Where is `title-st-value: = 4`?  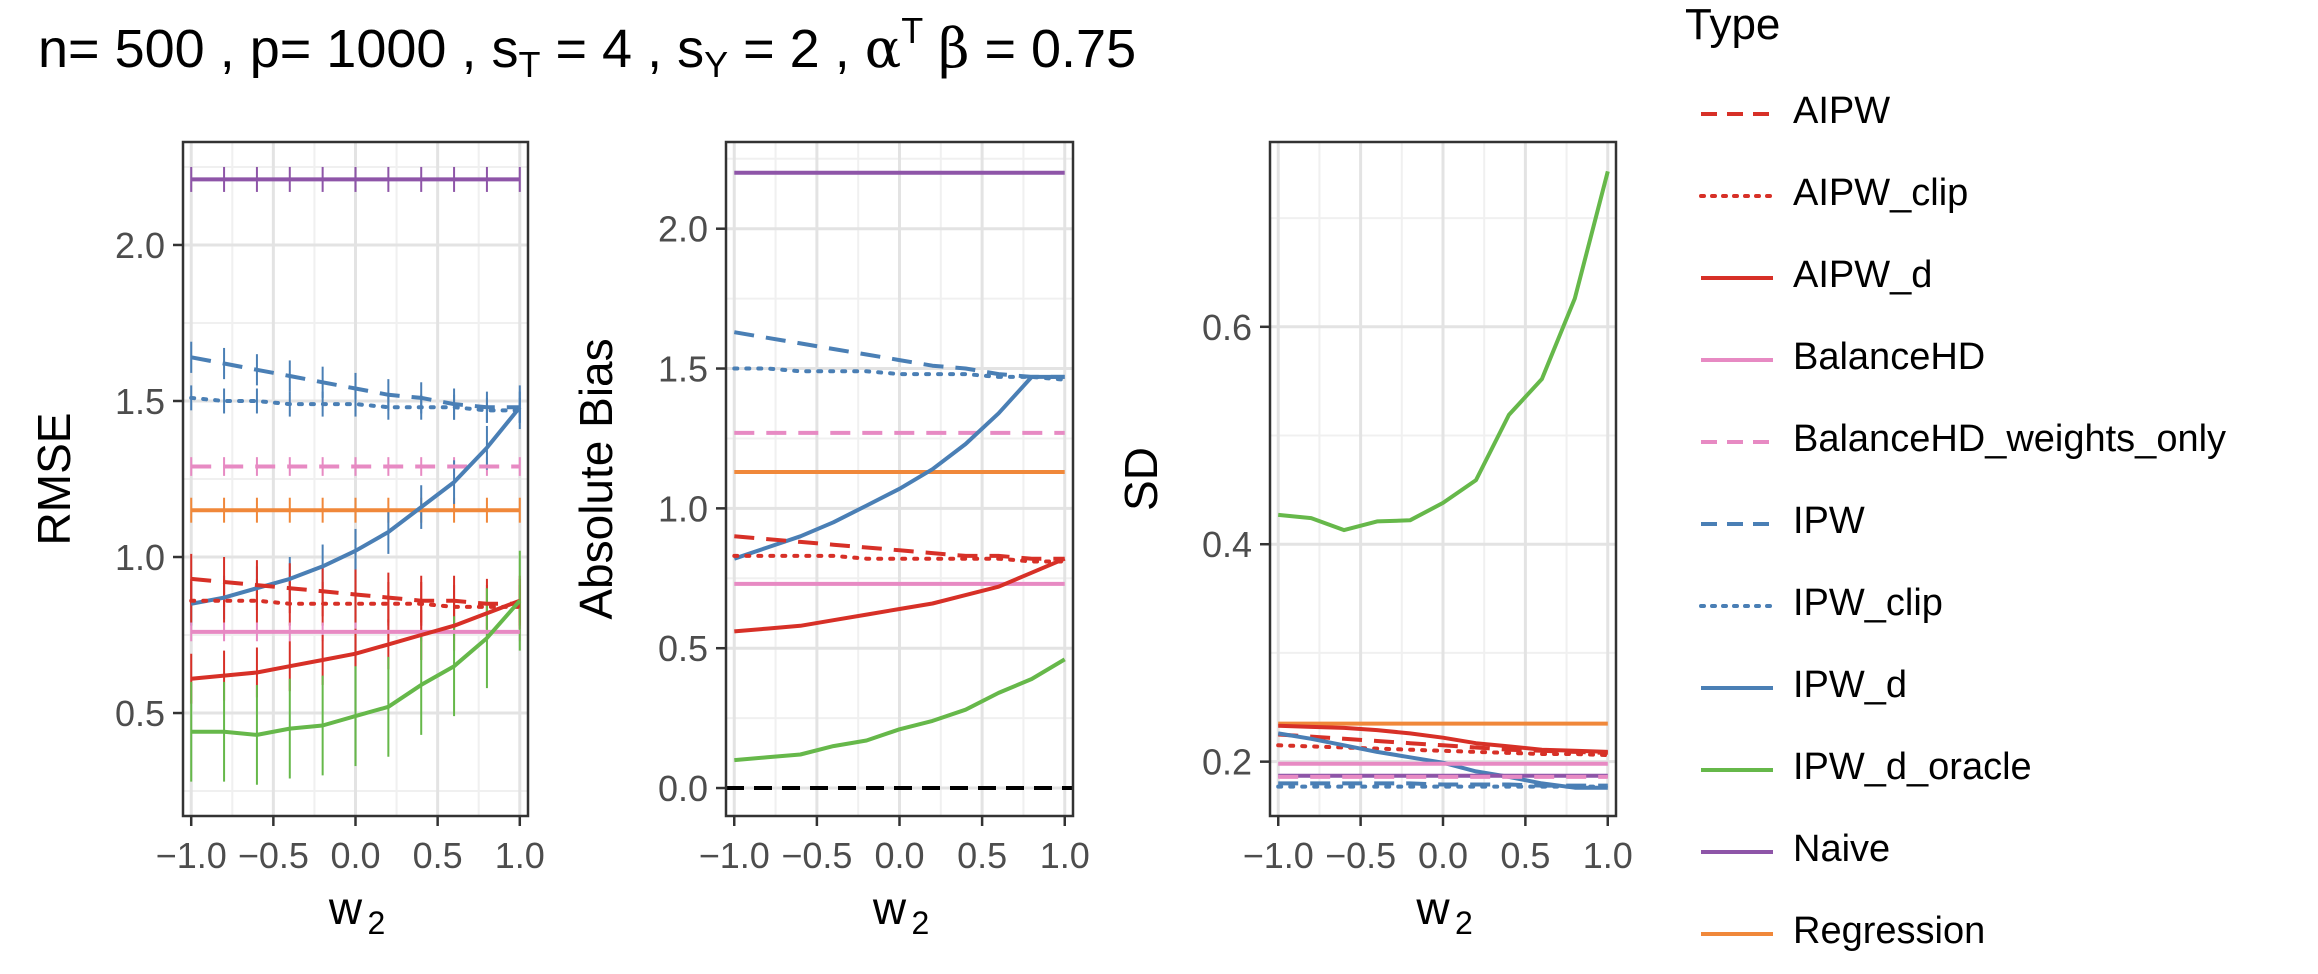 title-st-value: = 4 is located at coordinates (594, 49).